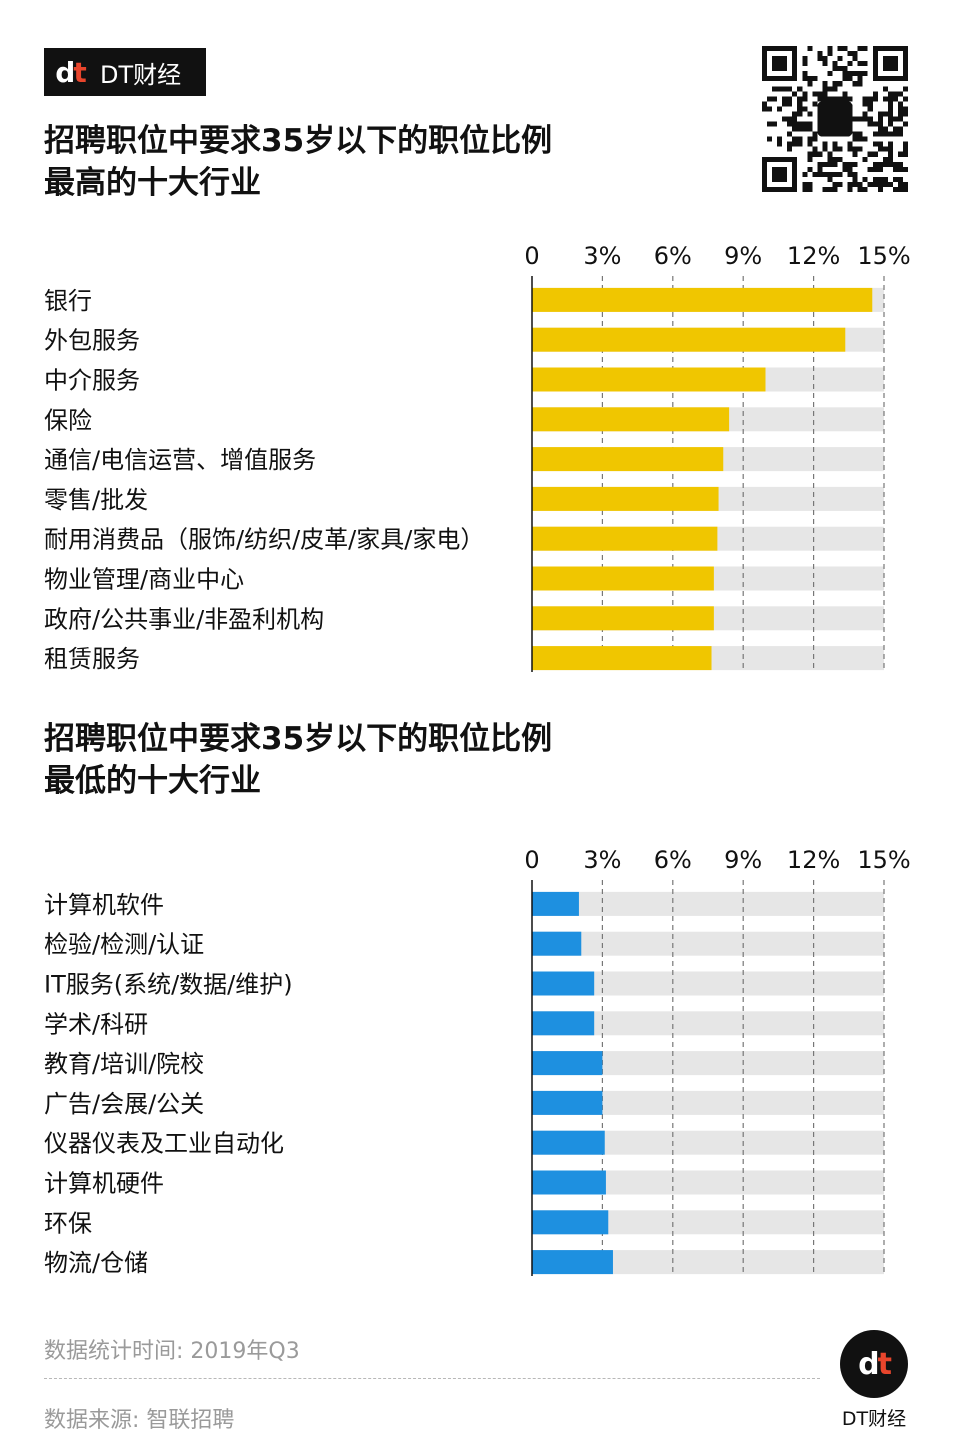 The image size is (960, 1447). What do you see at coordinates (298, 760) in the screenshot?
I see `chart-2-title: 招聘职位中要求35岁以下的职位比例 最低的十大行业` at bounding box center [298, 760].